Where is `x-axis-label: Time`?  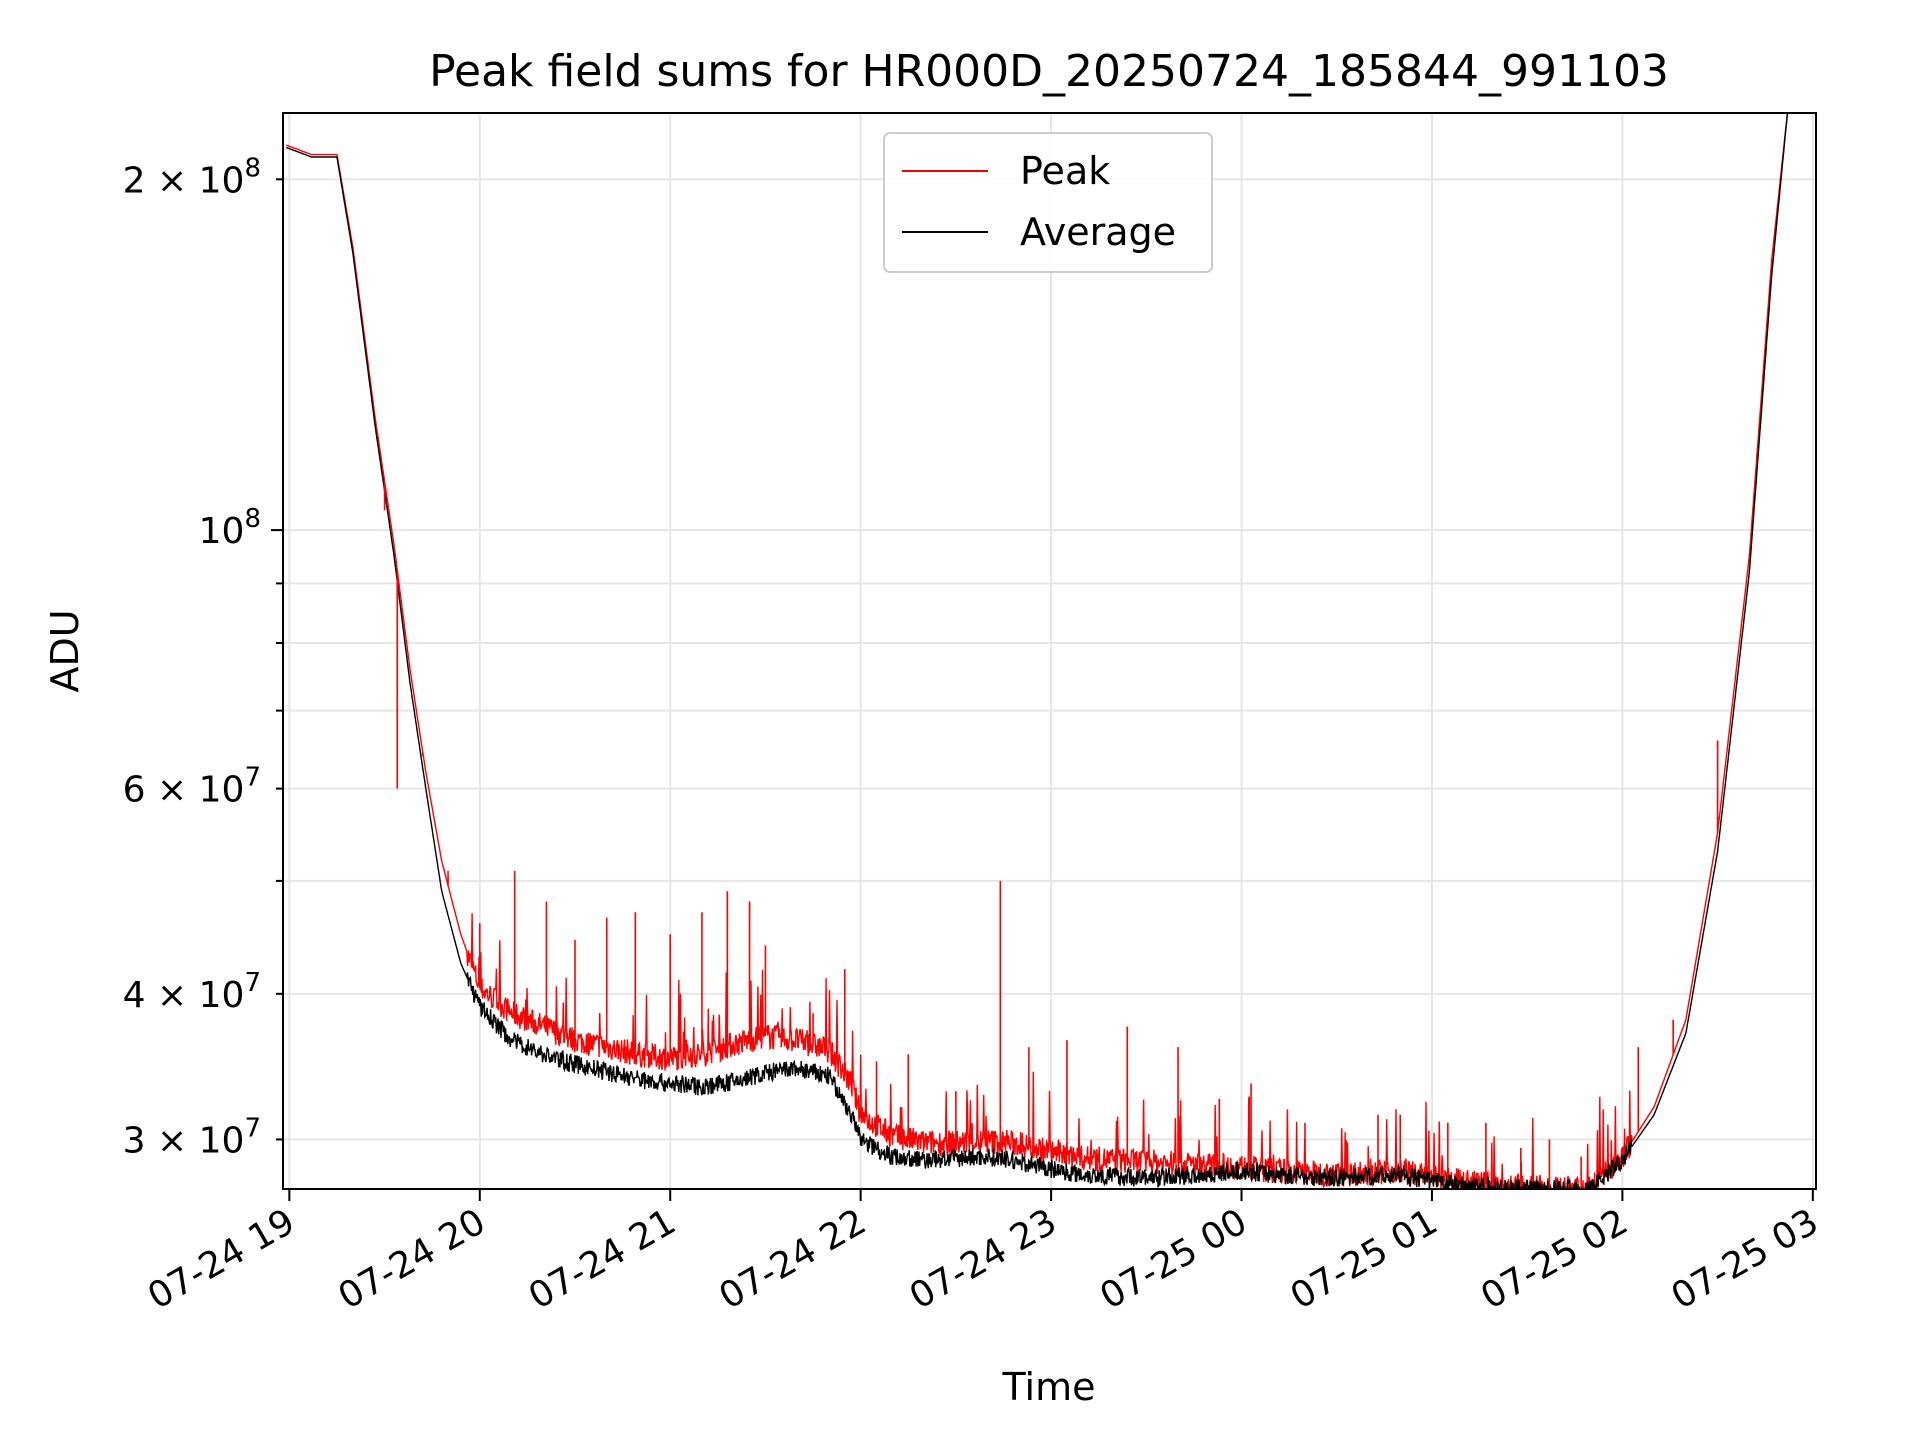
x-axis-label: Time is located at coordinates (1049, 1387).